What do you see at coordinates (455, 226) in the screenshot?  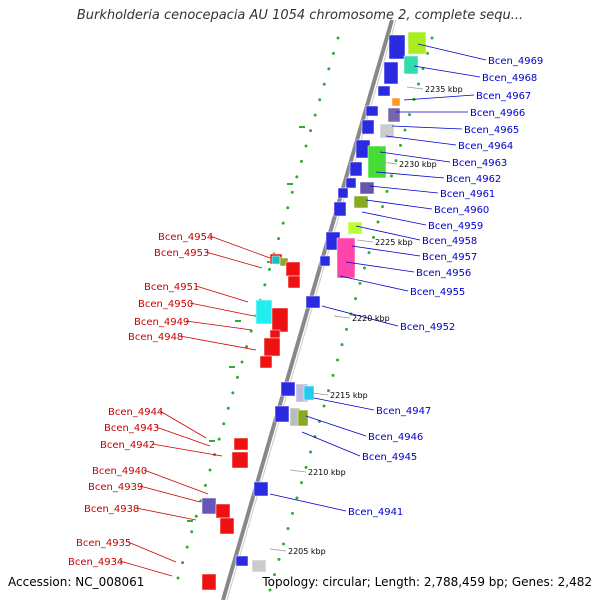 I see `gene-label-forward: Bcen_4959` at bounding box center [455, 226].